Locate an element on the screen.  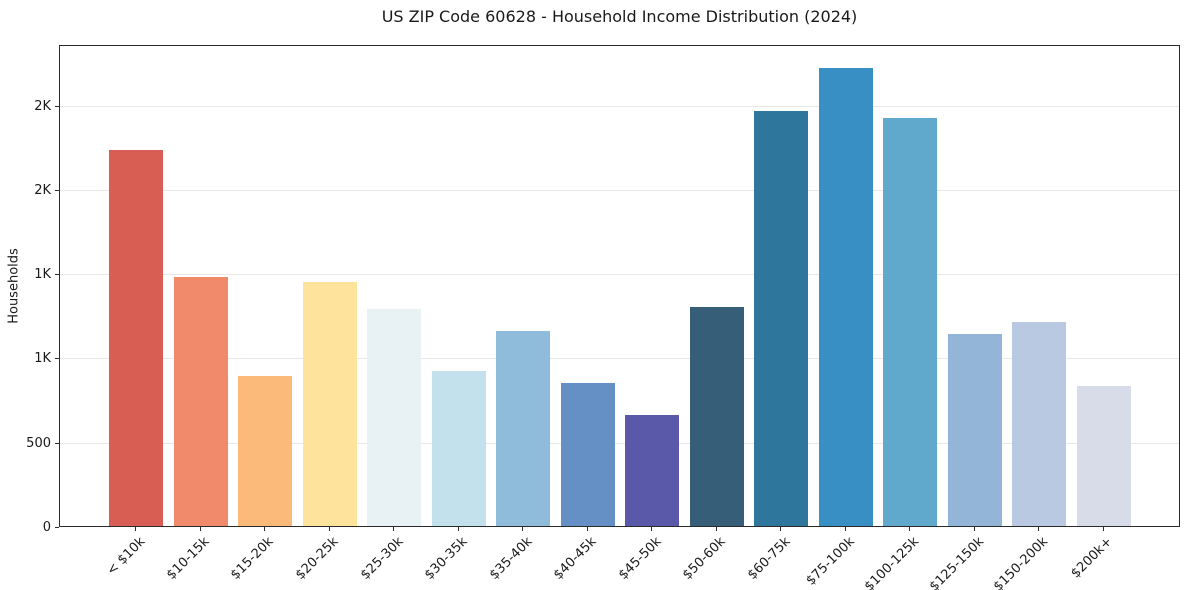
xtick-label-$40-45k: $40-45k is located at coordinates (575, 558).